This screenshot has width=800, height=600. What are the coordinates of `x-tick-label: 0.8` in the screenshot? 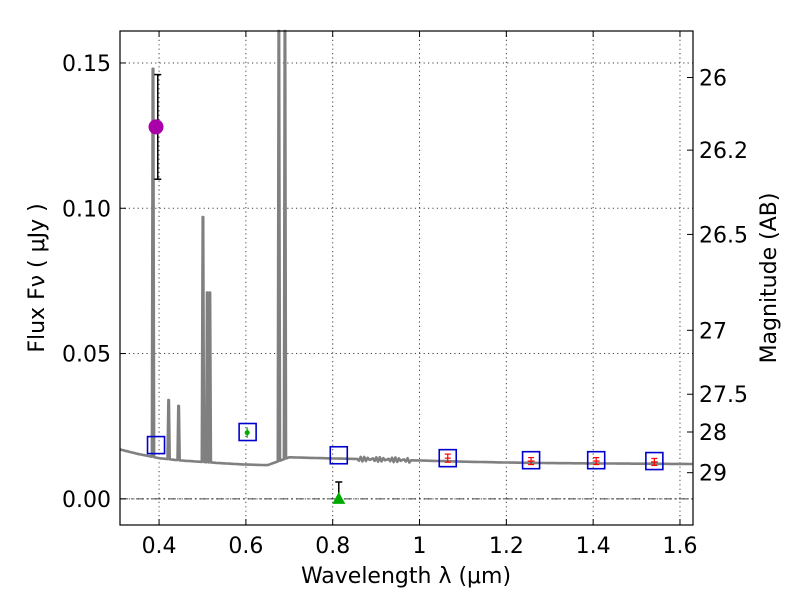 It's located at (332, 546).